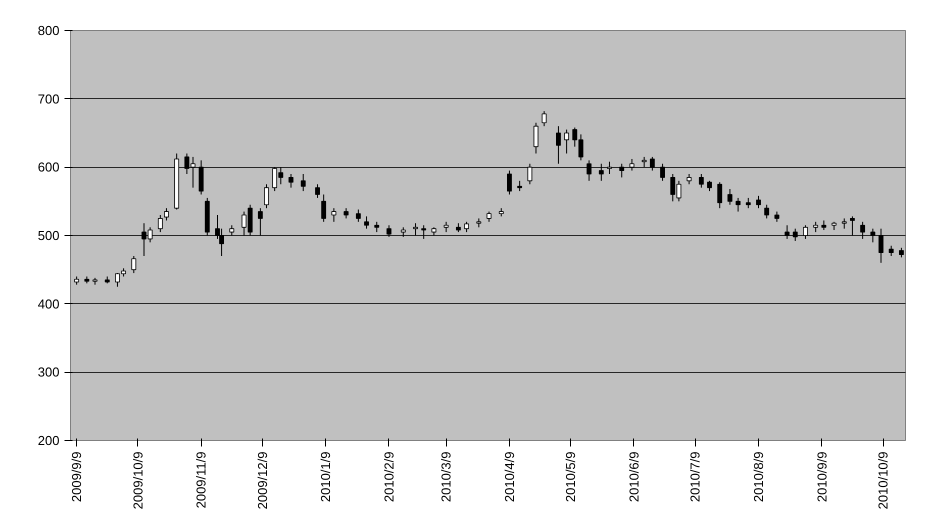  What do you see at coordinates (388, 476) in the screenshot?
I see `x-tick-label: 2010/2/9` at bounding box center [388, 476].